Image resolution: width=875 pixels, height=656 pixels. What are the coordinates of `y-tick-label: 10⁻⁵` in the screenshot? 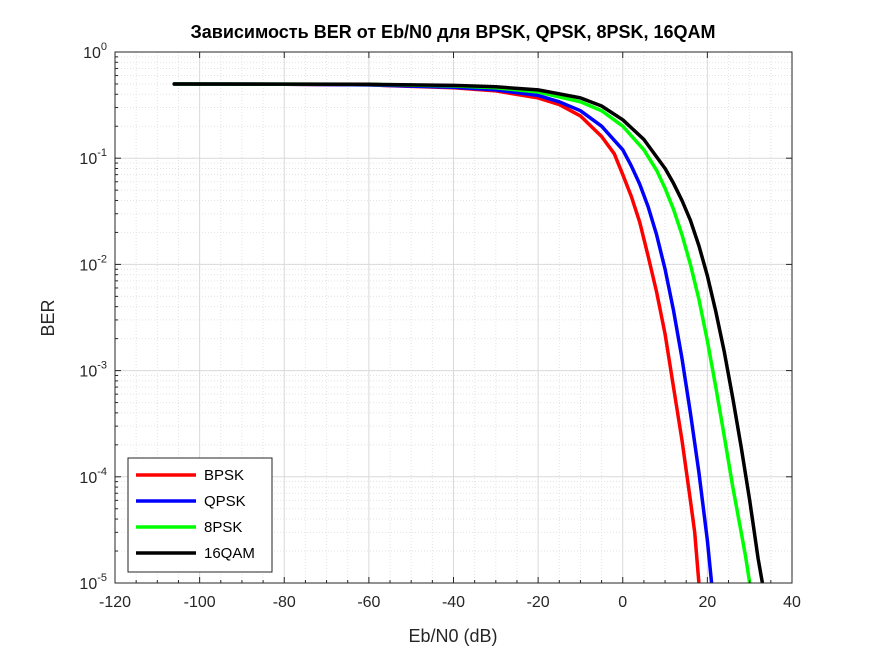 It's located at (93, 582).